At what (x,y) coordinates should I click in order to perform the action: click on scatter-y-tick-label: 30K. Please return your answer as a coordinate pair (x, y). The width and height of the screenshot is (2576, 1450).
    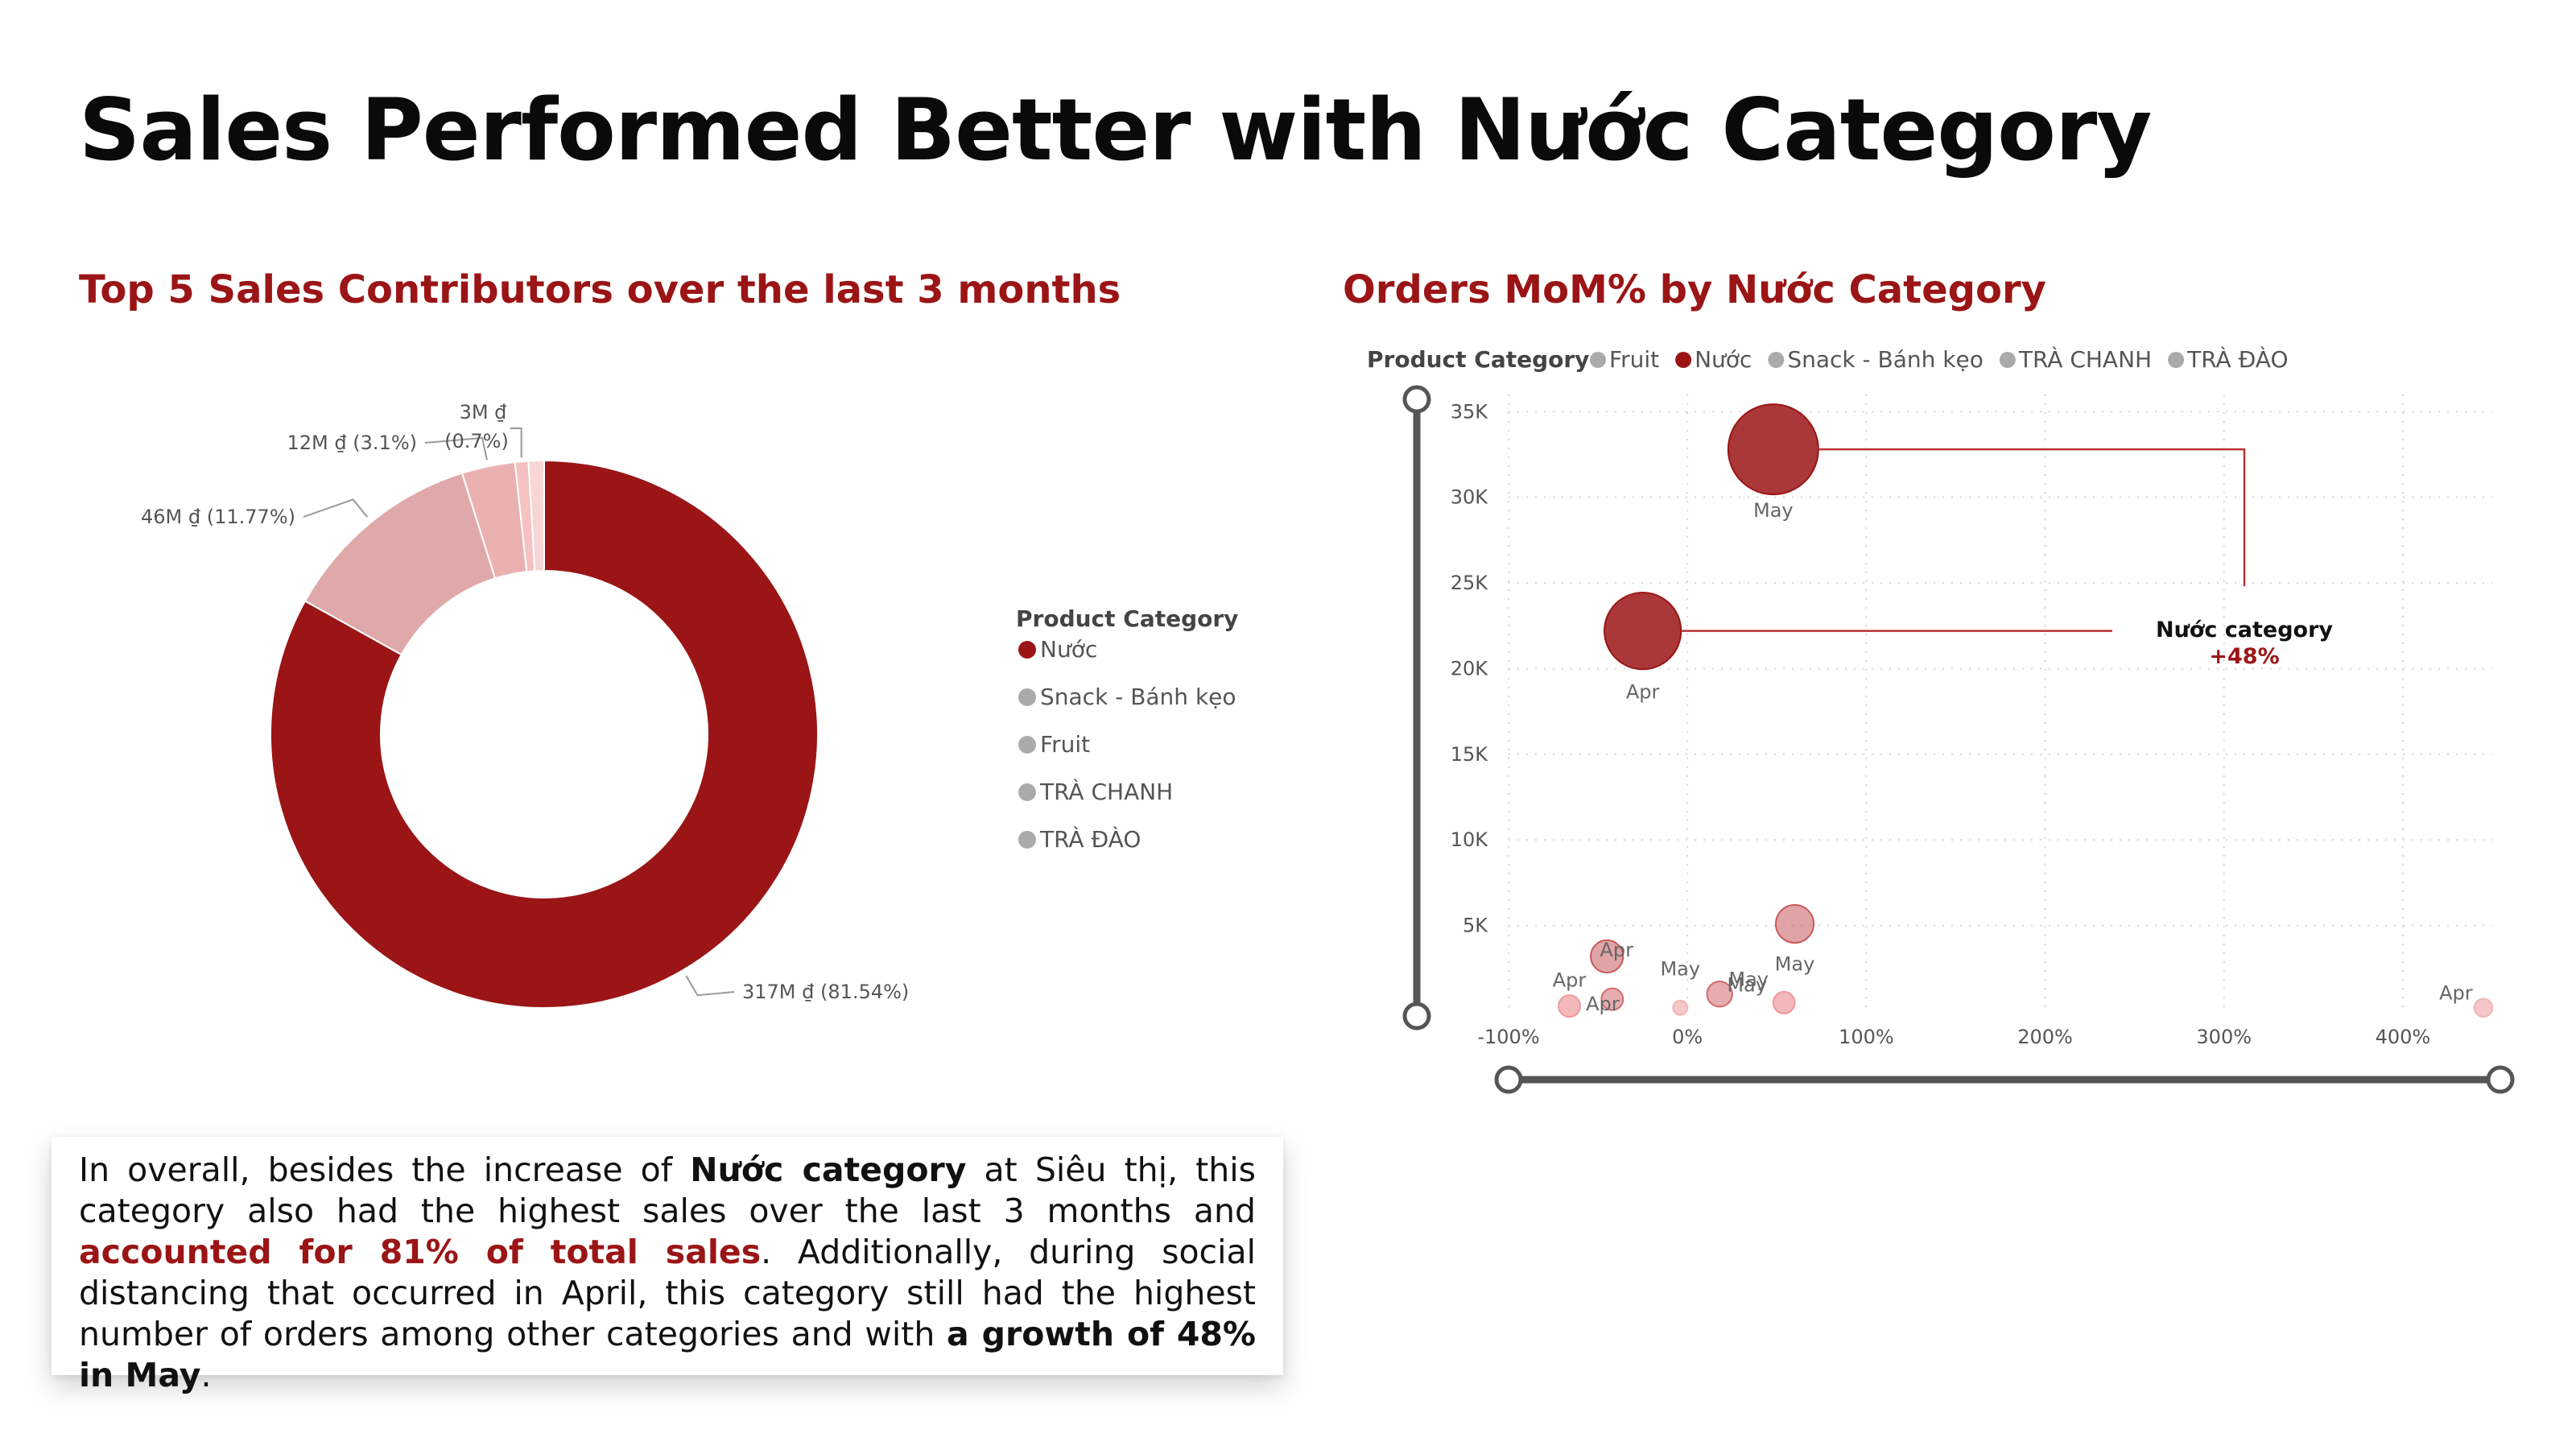
    Looking at the image, I should click on (1470, 497).